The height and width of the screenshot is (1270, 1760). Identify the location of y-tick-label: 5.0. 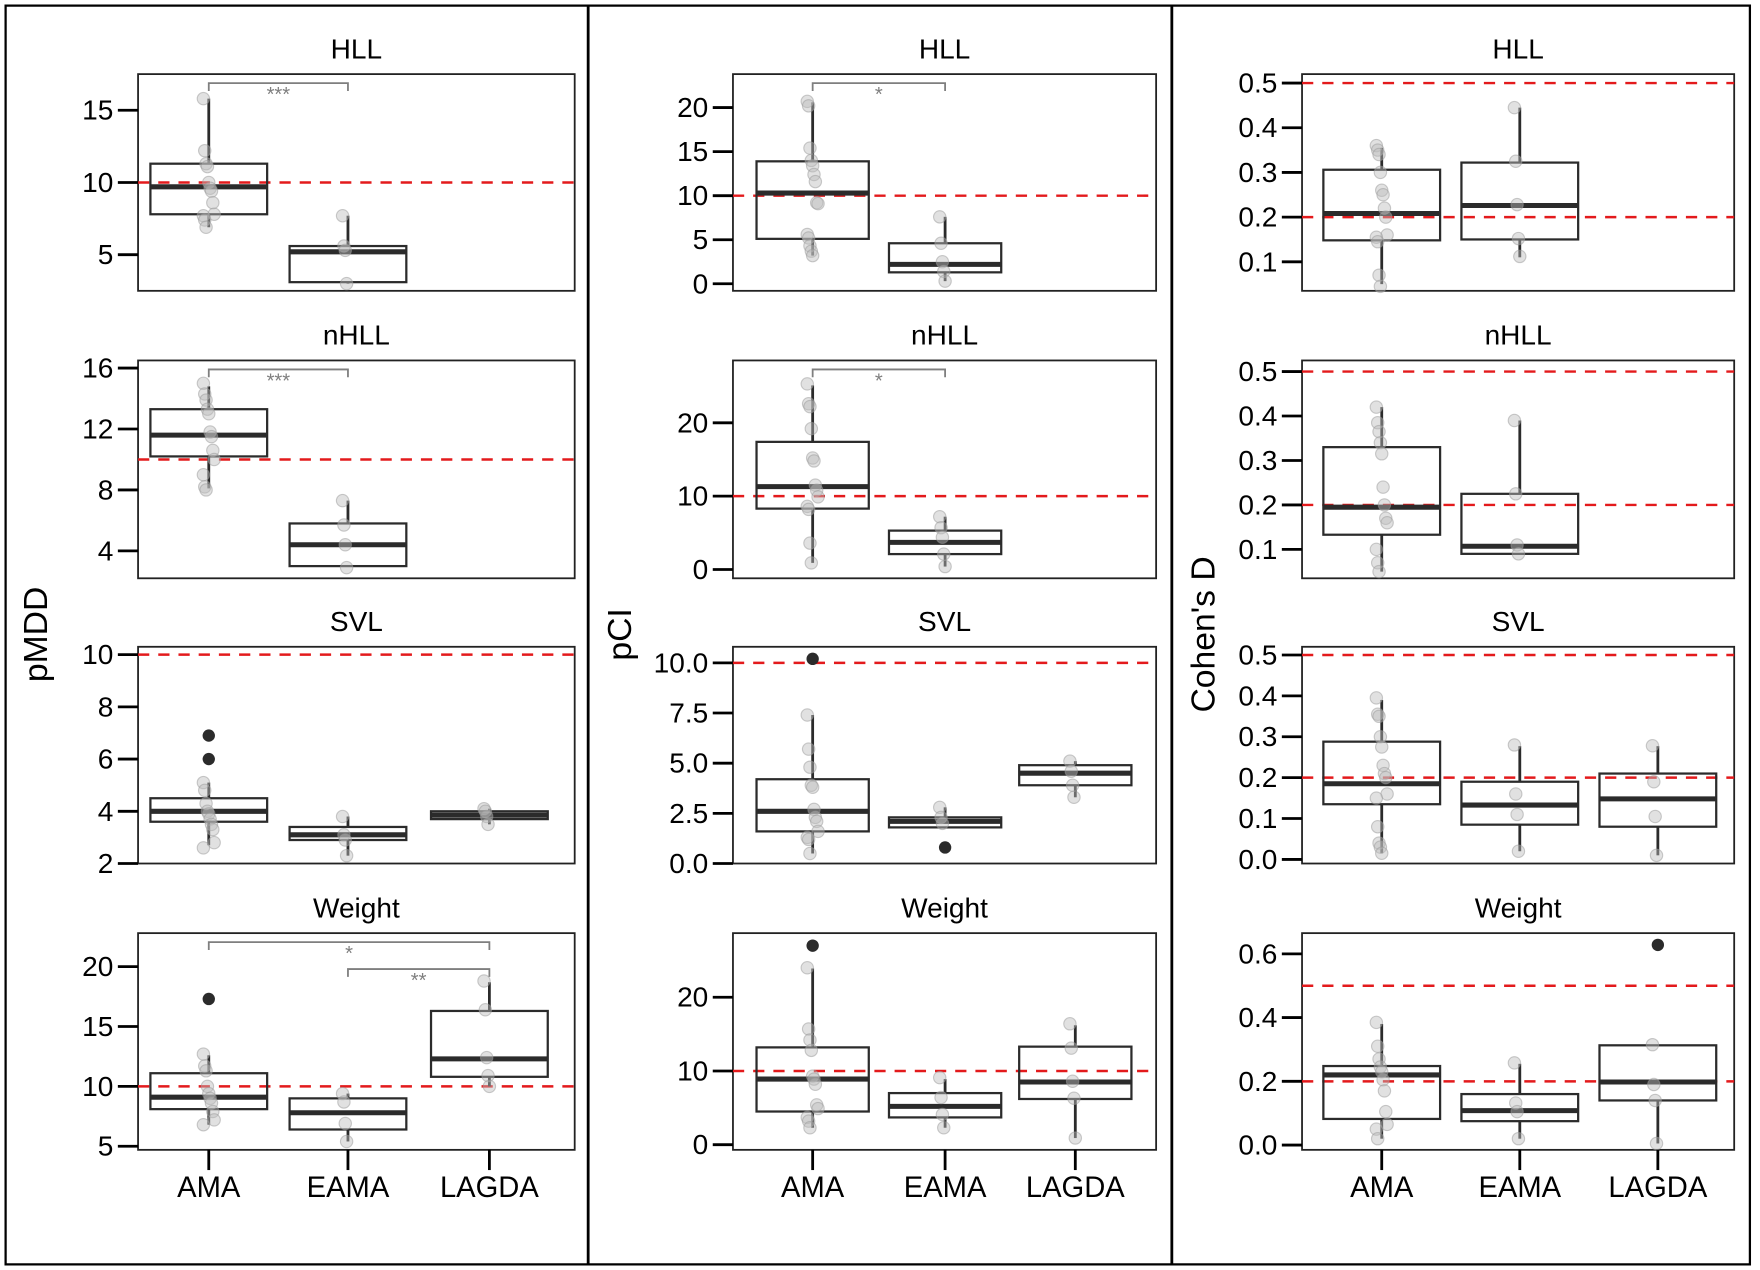
(688, 763).